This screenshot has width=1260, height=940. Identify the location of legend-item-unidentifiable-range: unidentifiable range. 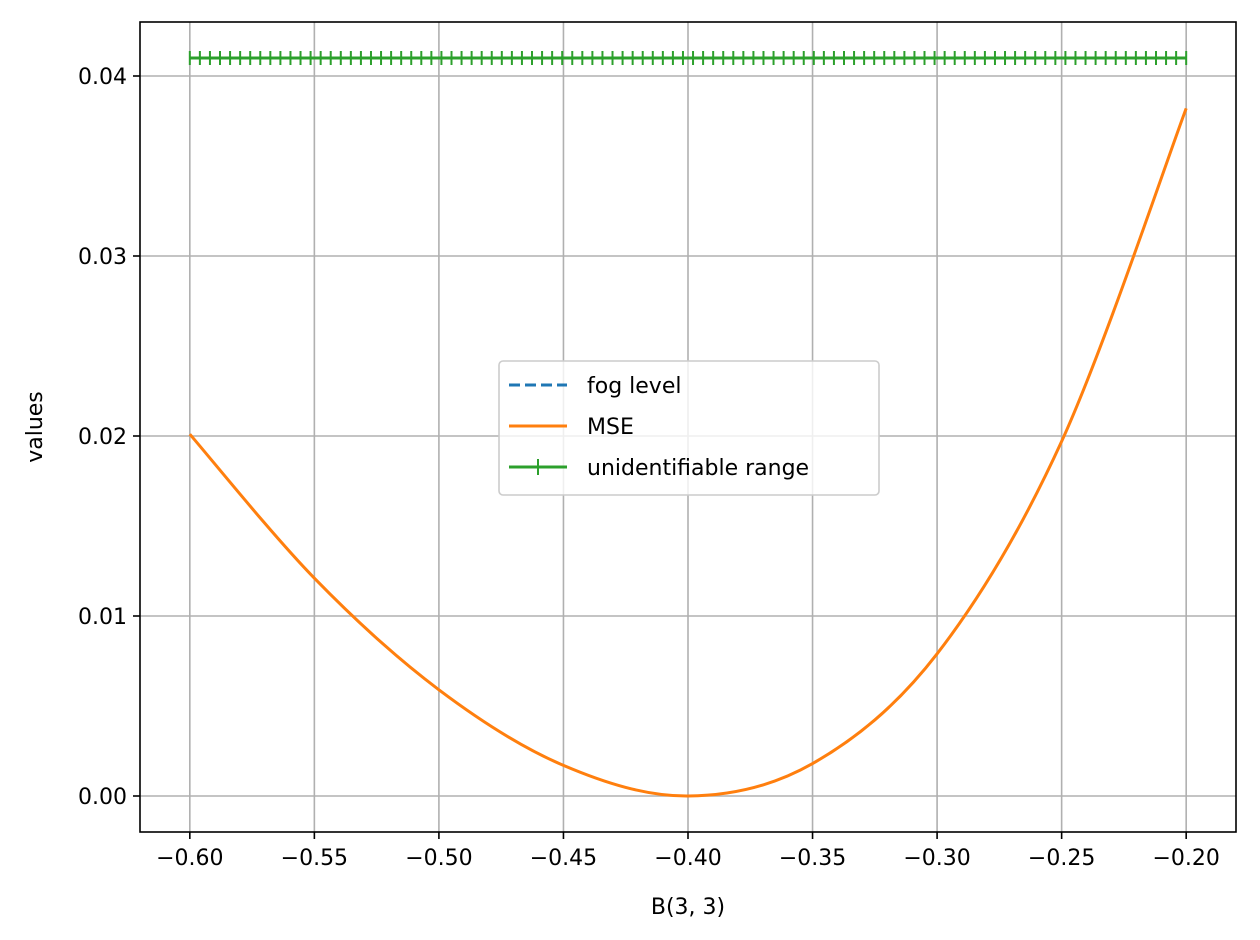
(659, 468).